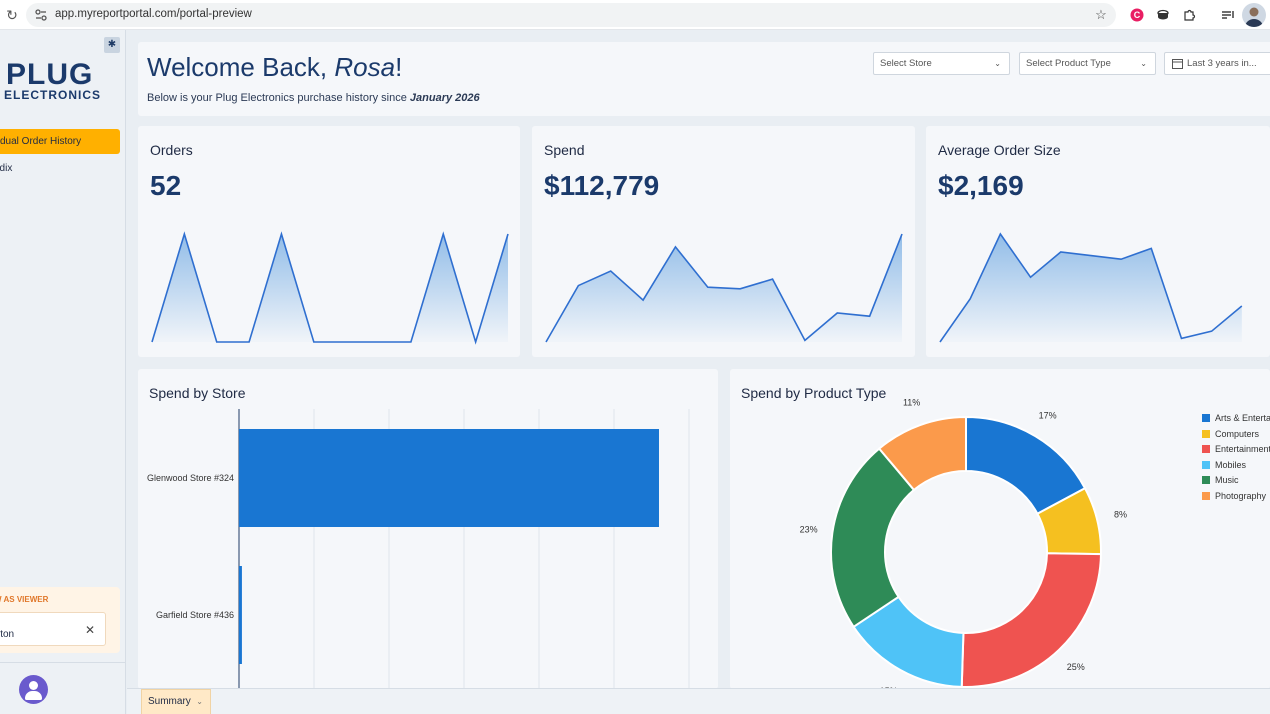  I want to click on kpi-value: 52, so click(166, 185).